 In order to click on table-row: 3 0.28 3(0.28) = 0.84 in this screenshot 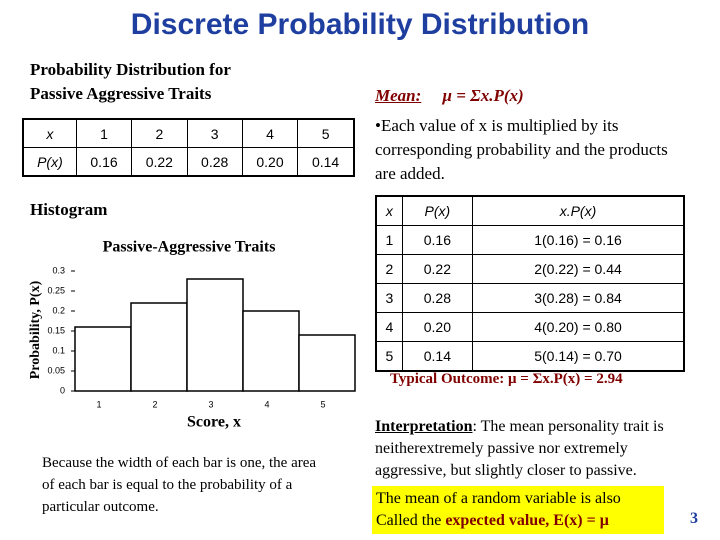, I will do `click(530, 298)`.